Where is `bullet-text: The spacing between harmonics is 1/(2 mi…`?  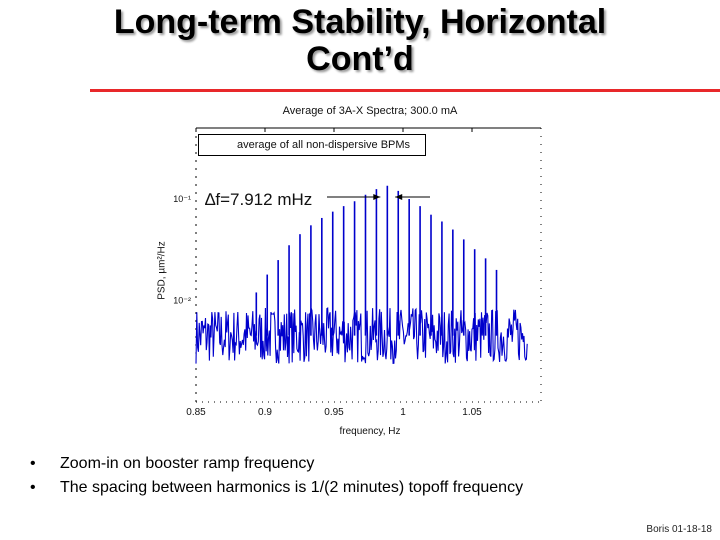 bullet-text: The spacing between harmonics is 1/(2 mi… is located at coordinates (292, 487).